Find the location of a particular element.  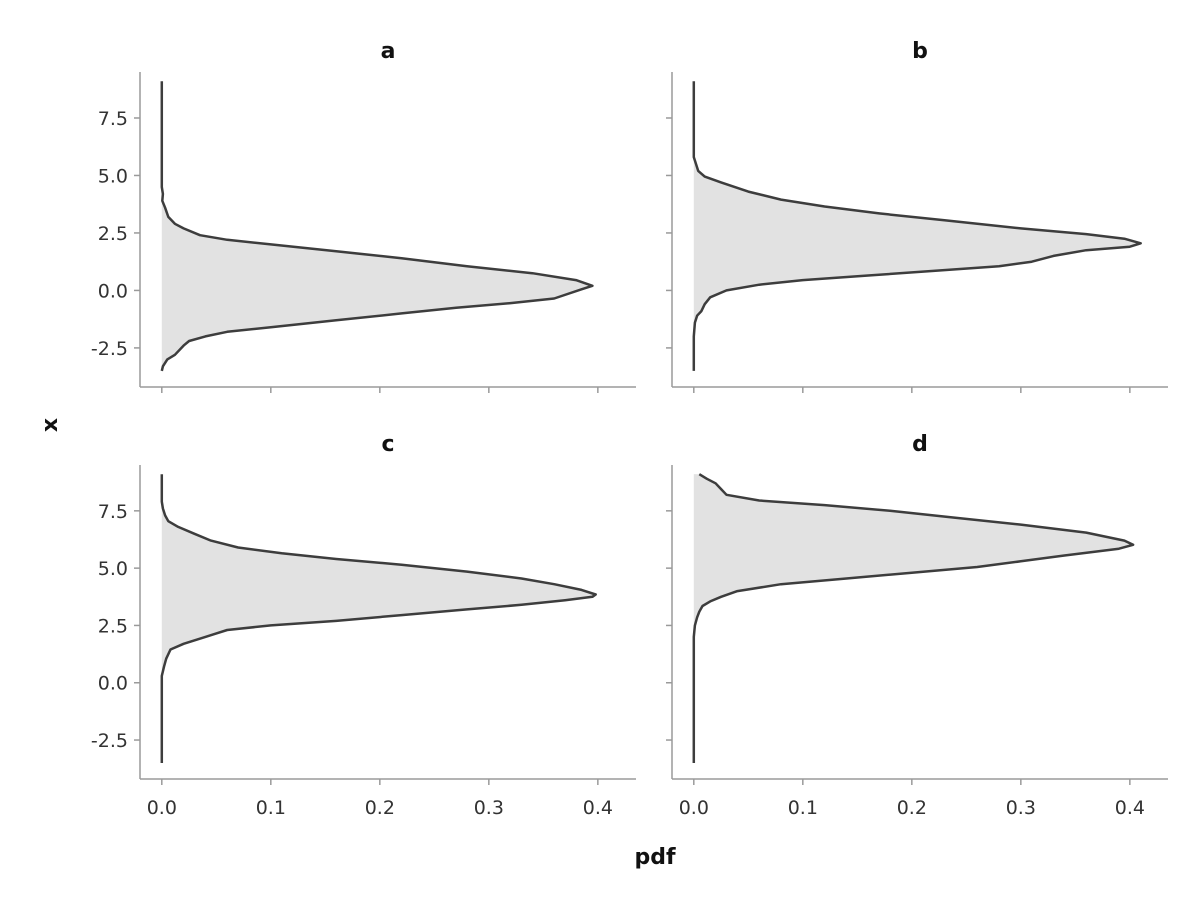

density-area-b is located at coordinates (917, 226).